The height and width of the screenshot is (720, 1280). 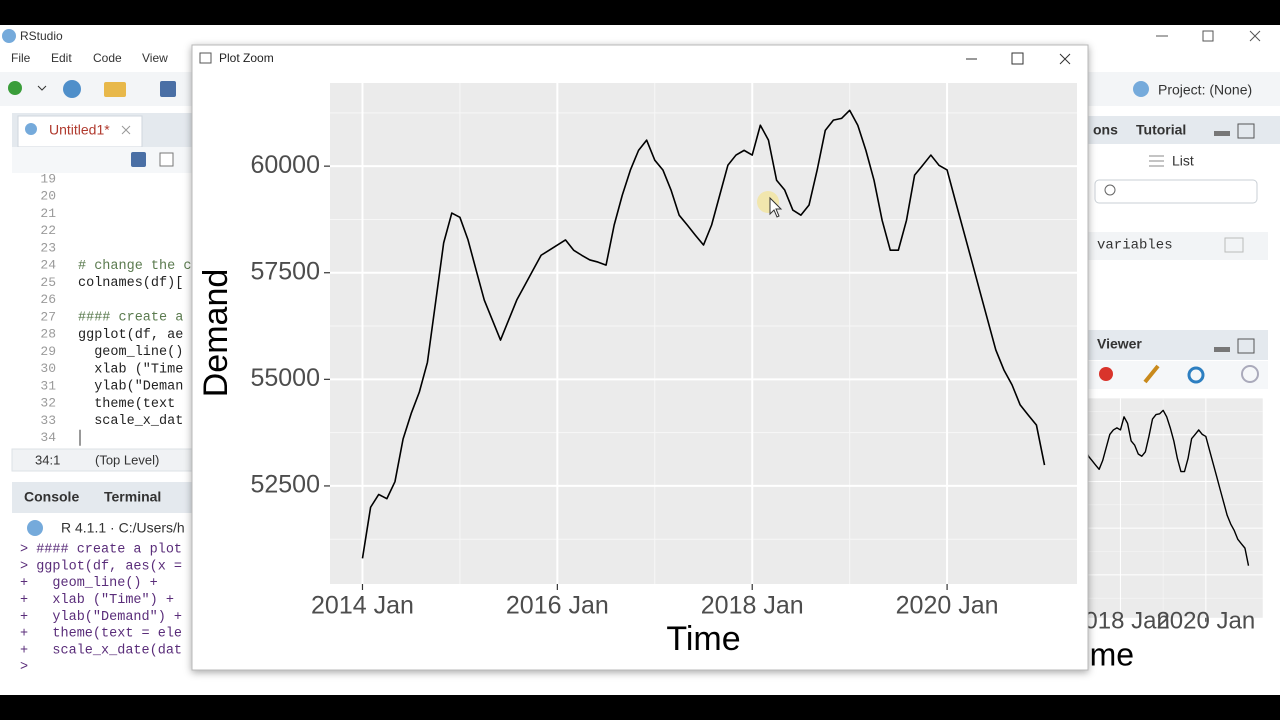 I want to click on r-icon, so click(x=35, y=528).